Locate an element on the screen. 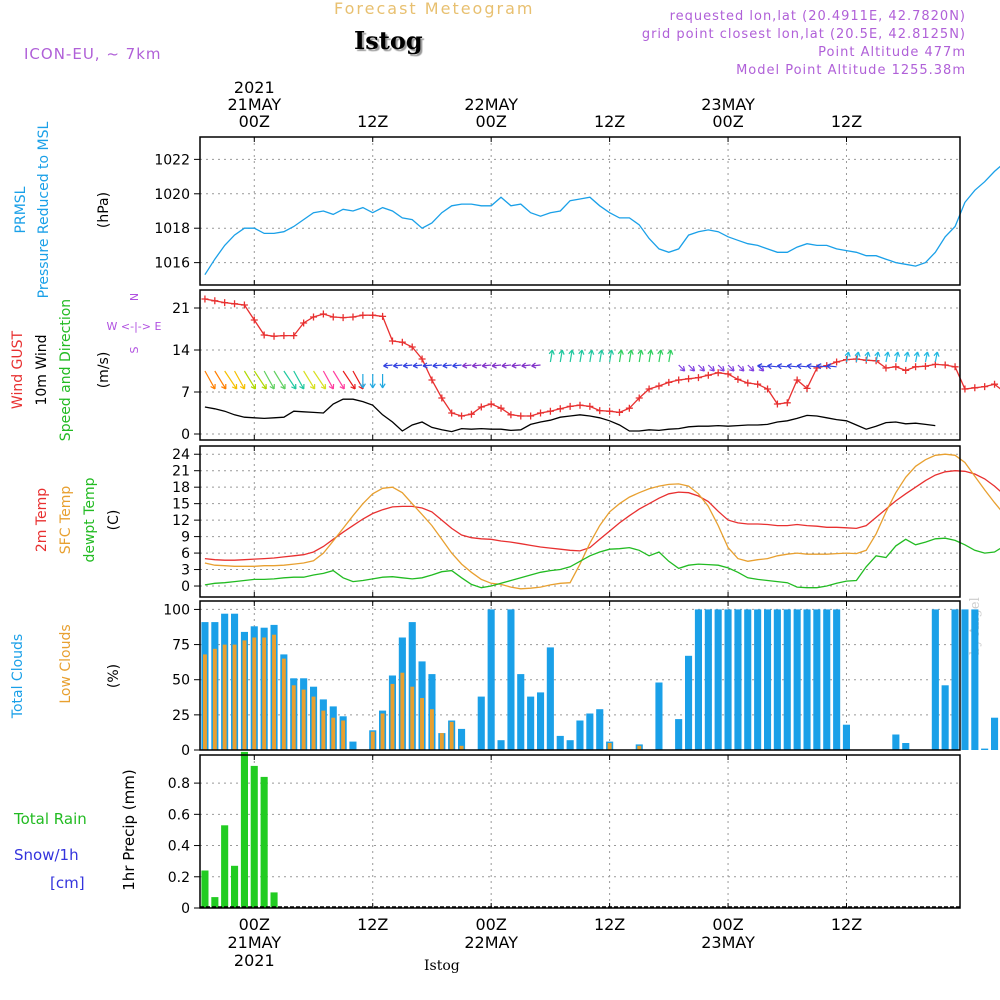  y-tick-label: 0 is located at coordinates (185, 909).